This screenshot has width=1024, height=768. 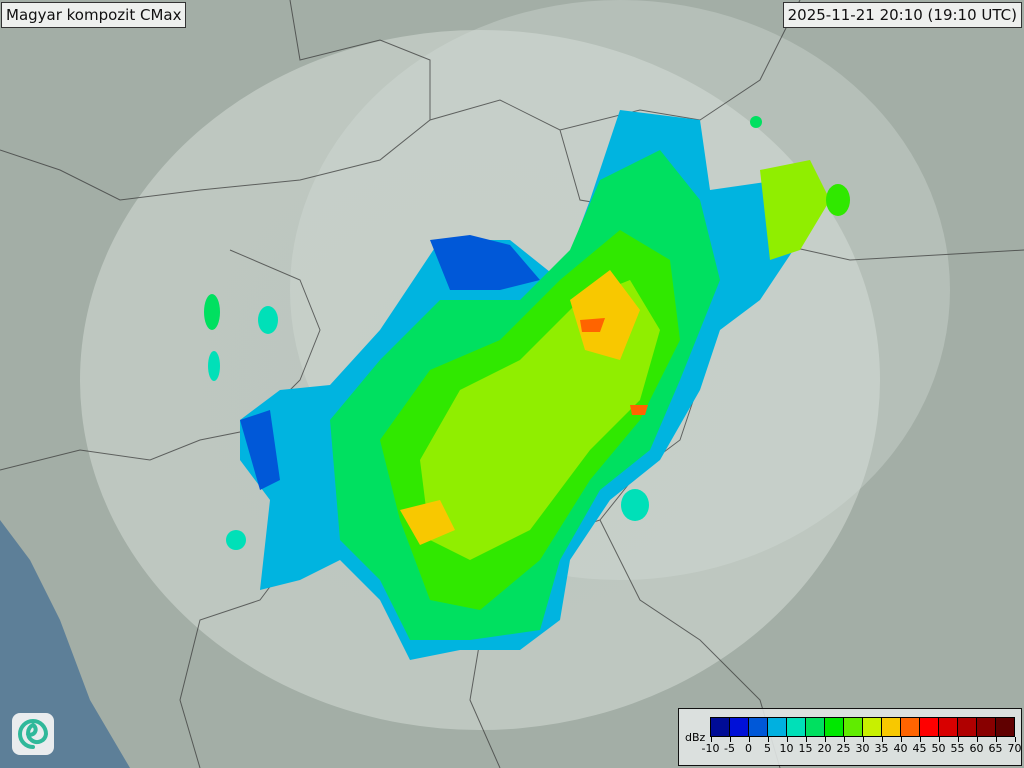 I want to click on legend-tick-label: 45, so click(x=919, y=748).